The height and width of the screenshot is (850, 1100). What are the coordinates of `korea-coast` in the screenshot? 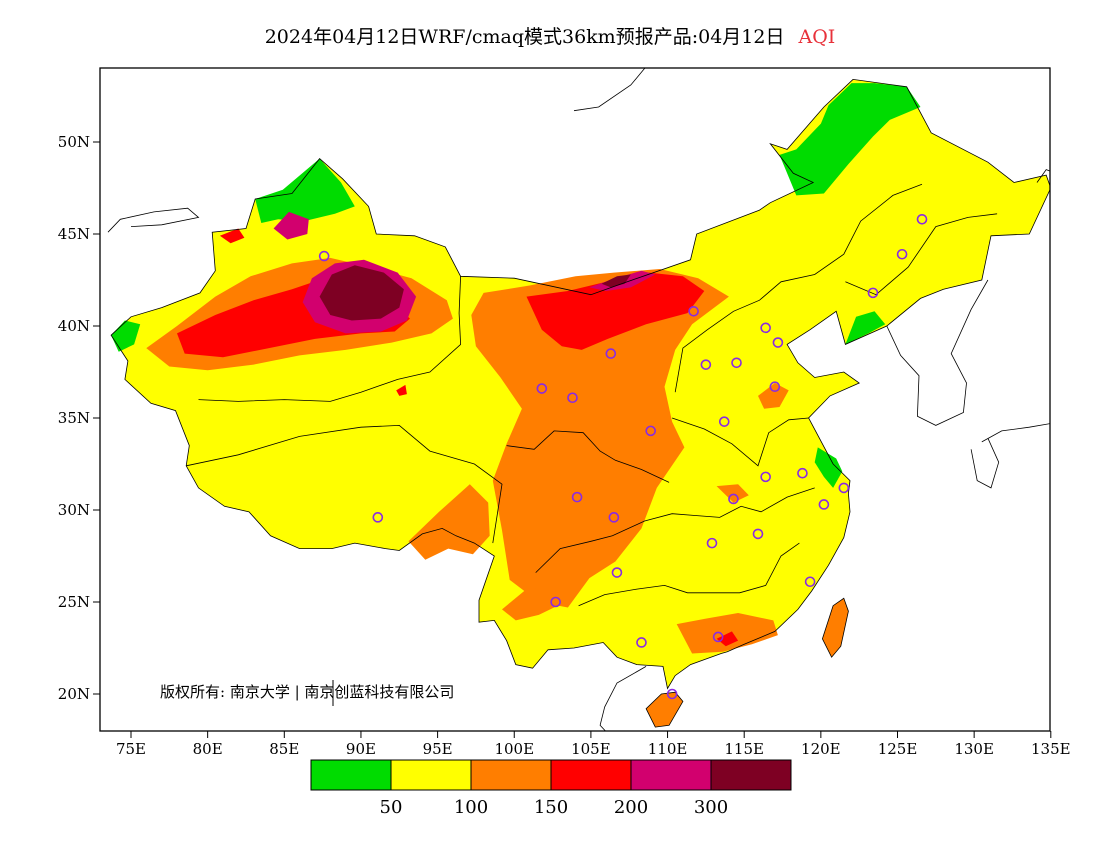 It's located at (937, 352).